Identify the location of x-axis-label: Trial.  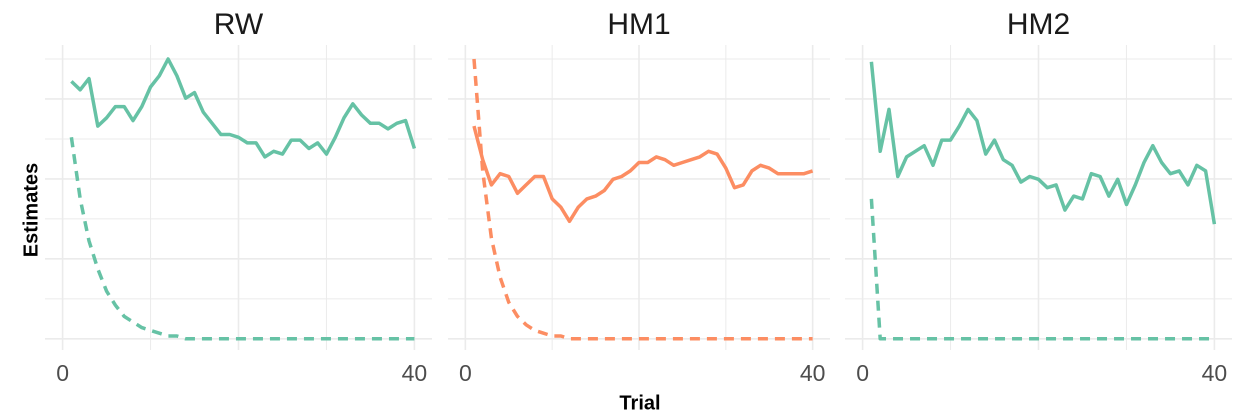
(639, 403).